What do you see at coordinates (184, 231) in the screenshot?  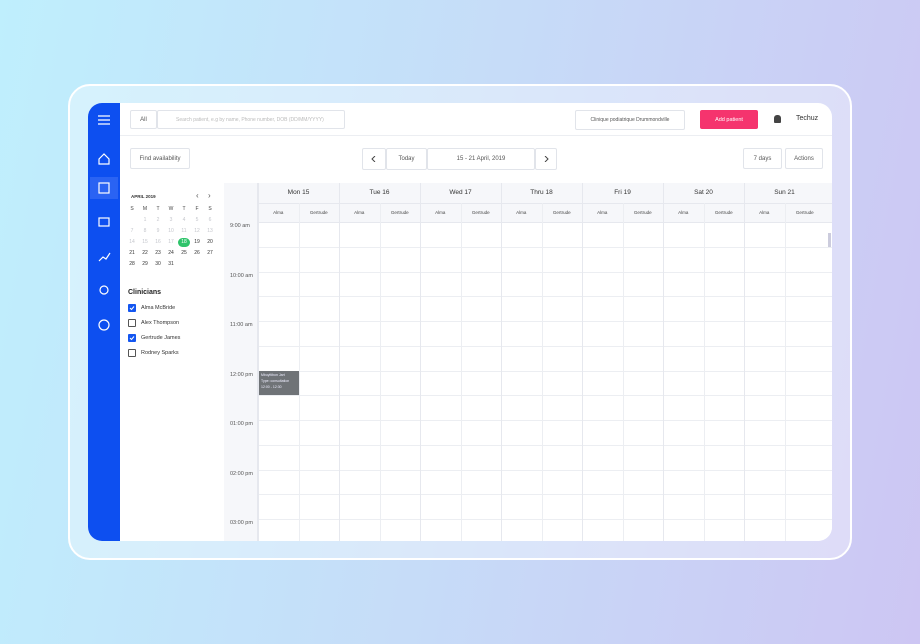 I see `mini-calendar-day: 11` at bounding box center [184, 231].